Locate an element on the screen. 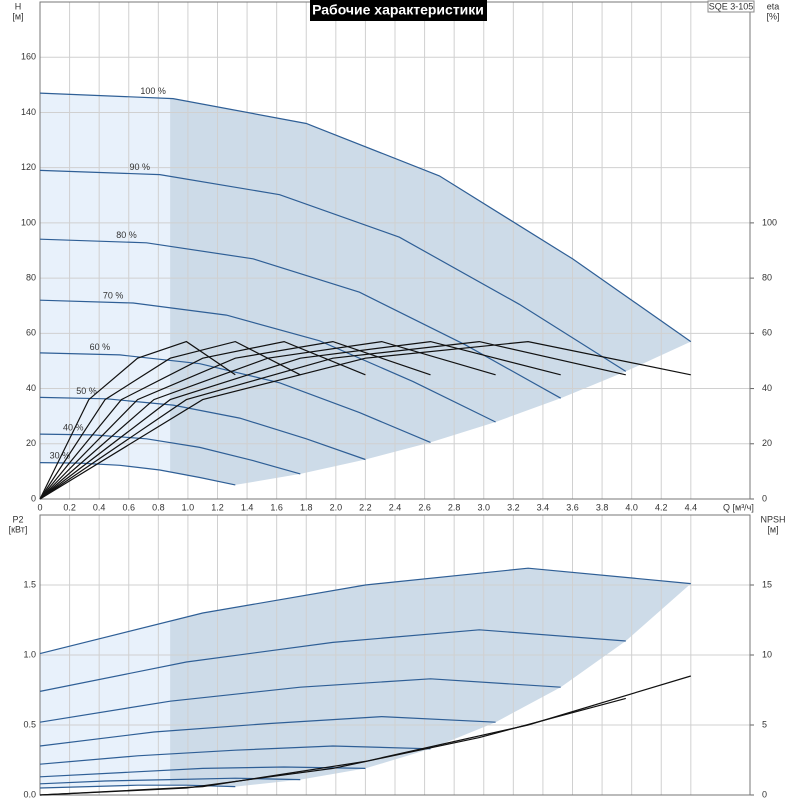 The height and width of the screenshot is (805, 800). chart-title: Рабочие характеристики is located at coordinates (398, 10).